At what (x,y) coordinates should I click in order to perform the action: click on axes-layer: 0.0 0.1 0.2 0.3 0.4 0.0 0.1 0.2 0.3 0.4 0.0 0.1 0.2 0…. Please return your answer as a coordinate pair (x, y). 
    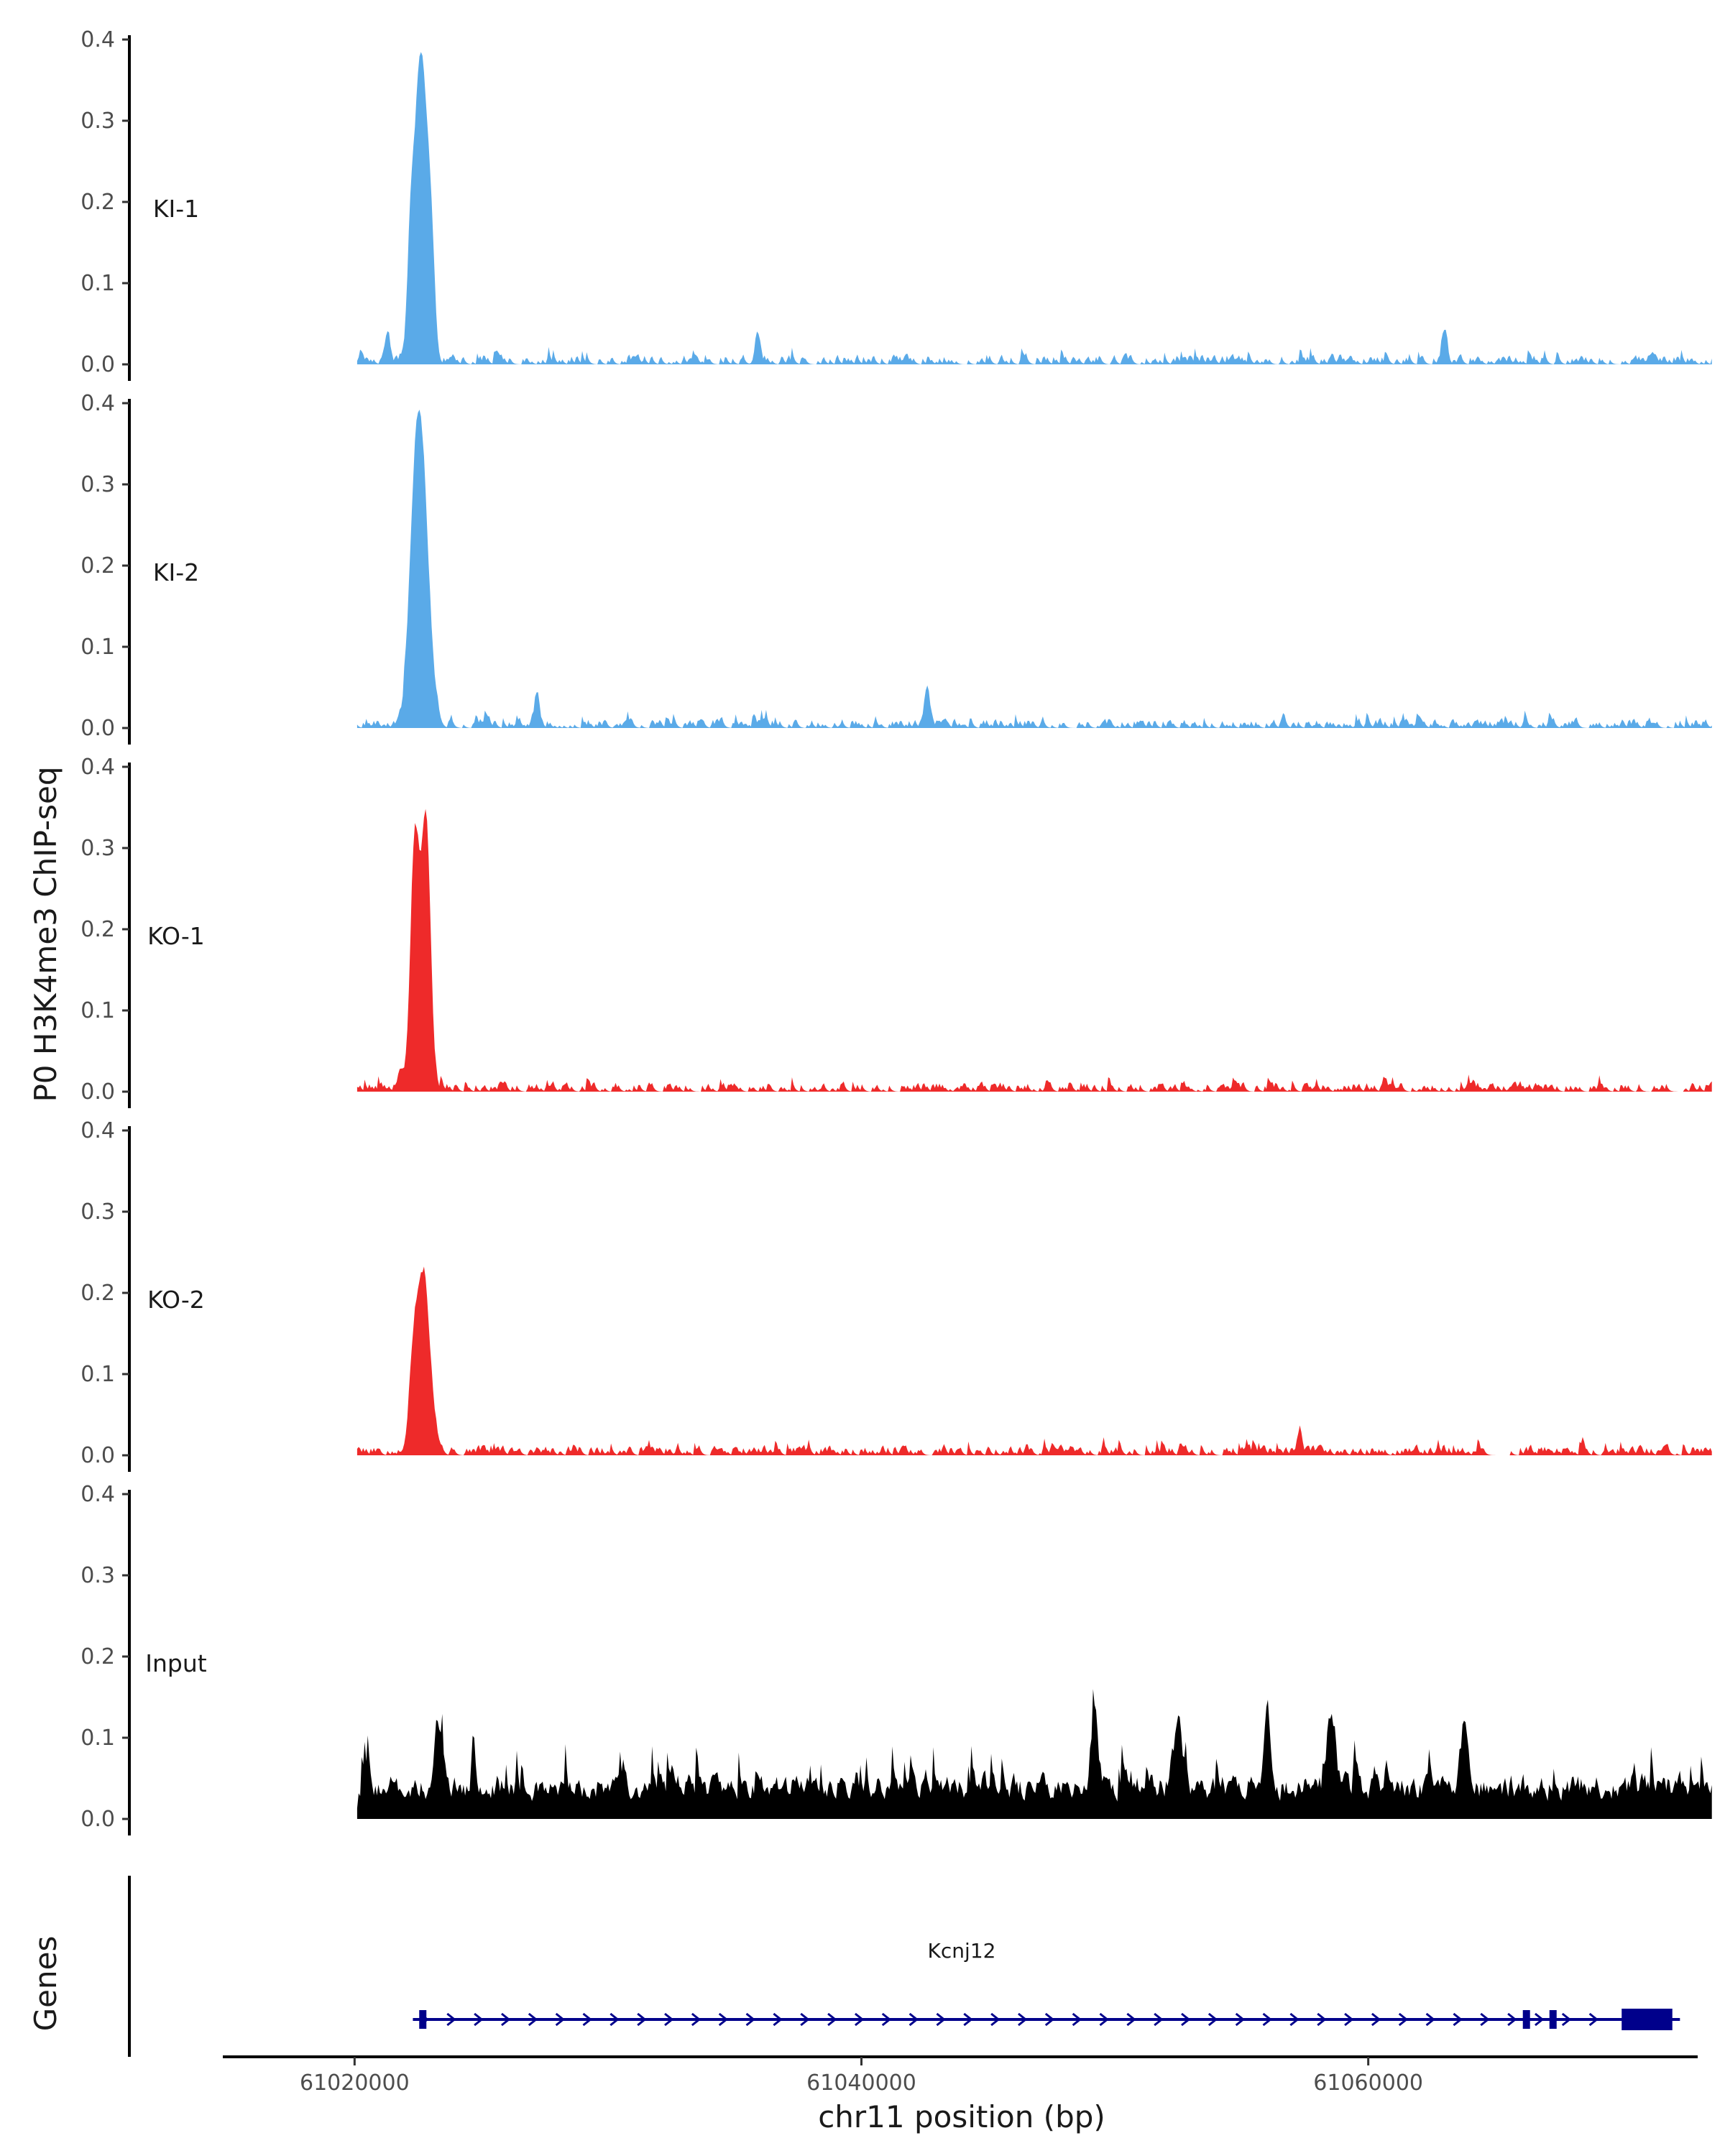
    Looking at the image, I should click on (105, 931).